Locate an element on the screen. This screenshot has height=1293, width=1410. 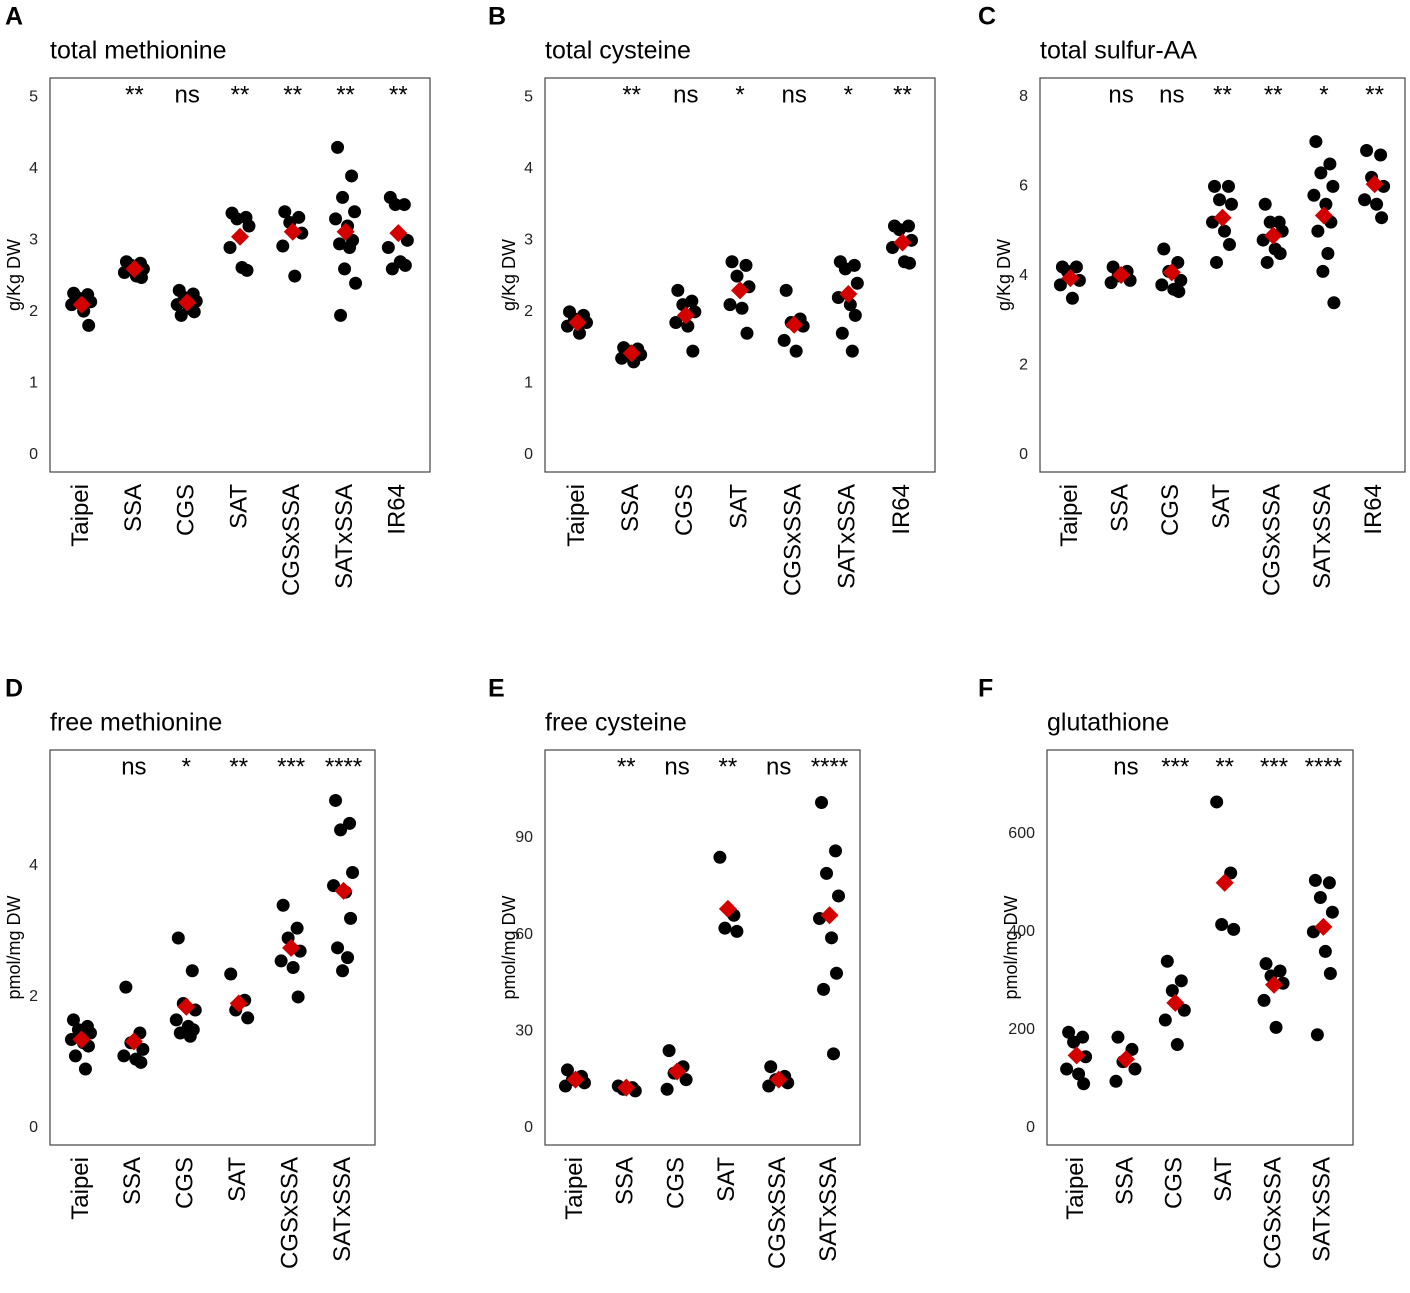
panel-title: glutathione is located at coordinates (1108, 723).